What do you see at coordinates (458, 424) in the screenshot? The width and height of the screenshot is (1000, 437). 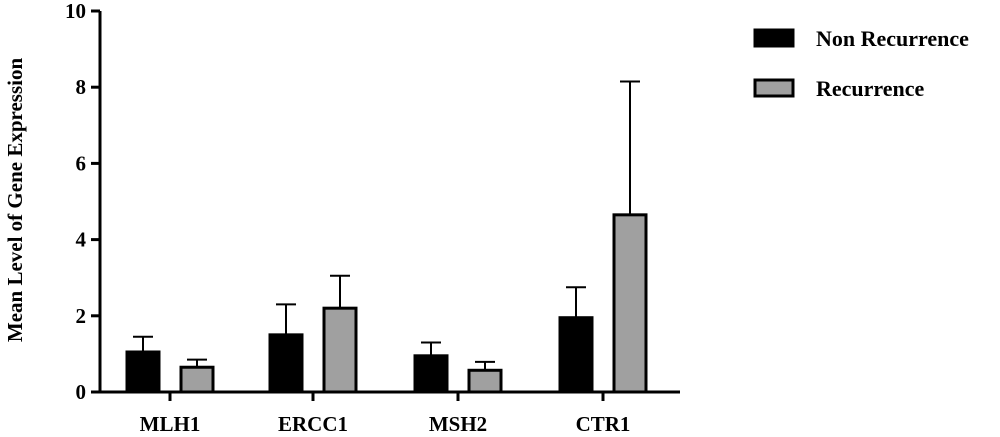 I see `x-tick-label: MSH2` at bounding box center [458, 424].